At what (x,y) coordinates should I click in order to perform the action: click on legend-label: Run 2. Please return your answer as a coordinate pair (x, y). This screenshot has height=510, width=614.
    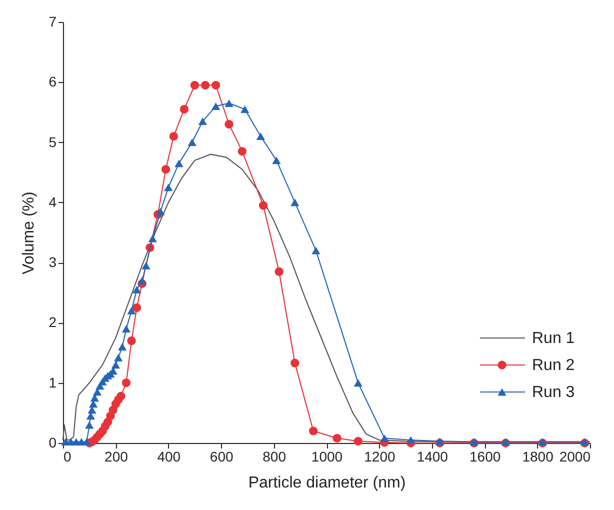
    Looking at the image, I should click on (553, 365).